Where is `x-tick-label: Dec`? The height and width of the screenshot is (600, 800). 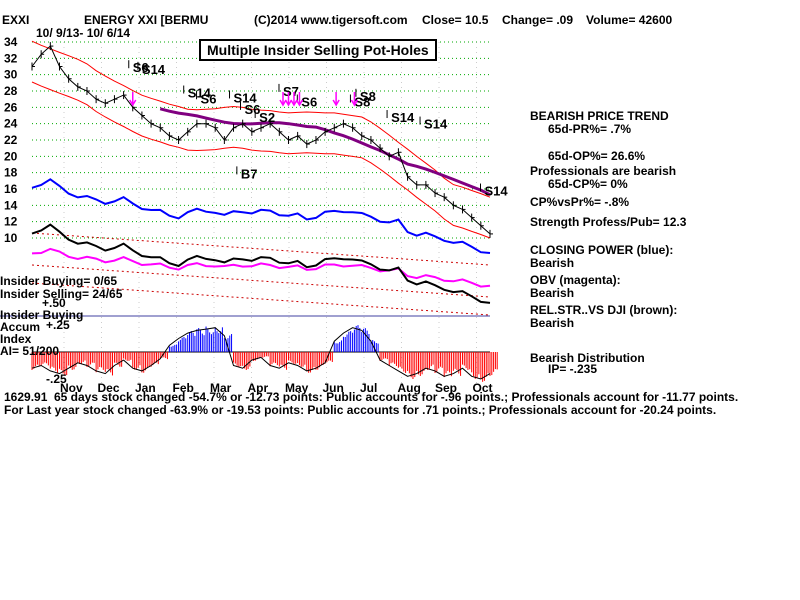
x-tick-label: Dec is located at coordinates (109, 388).